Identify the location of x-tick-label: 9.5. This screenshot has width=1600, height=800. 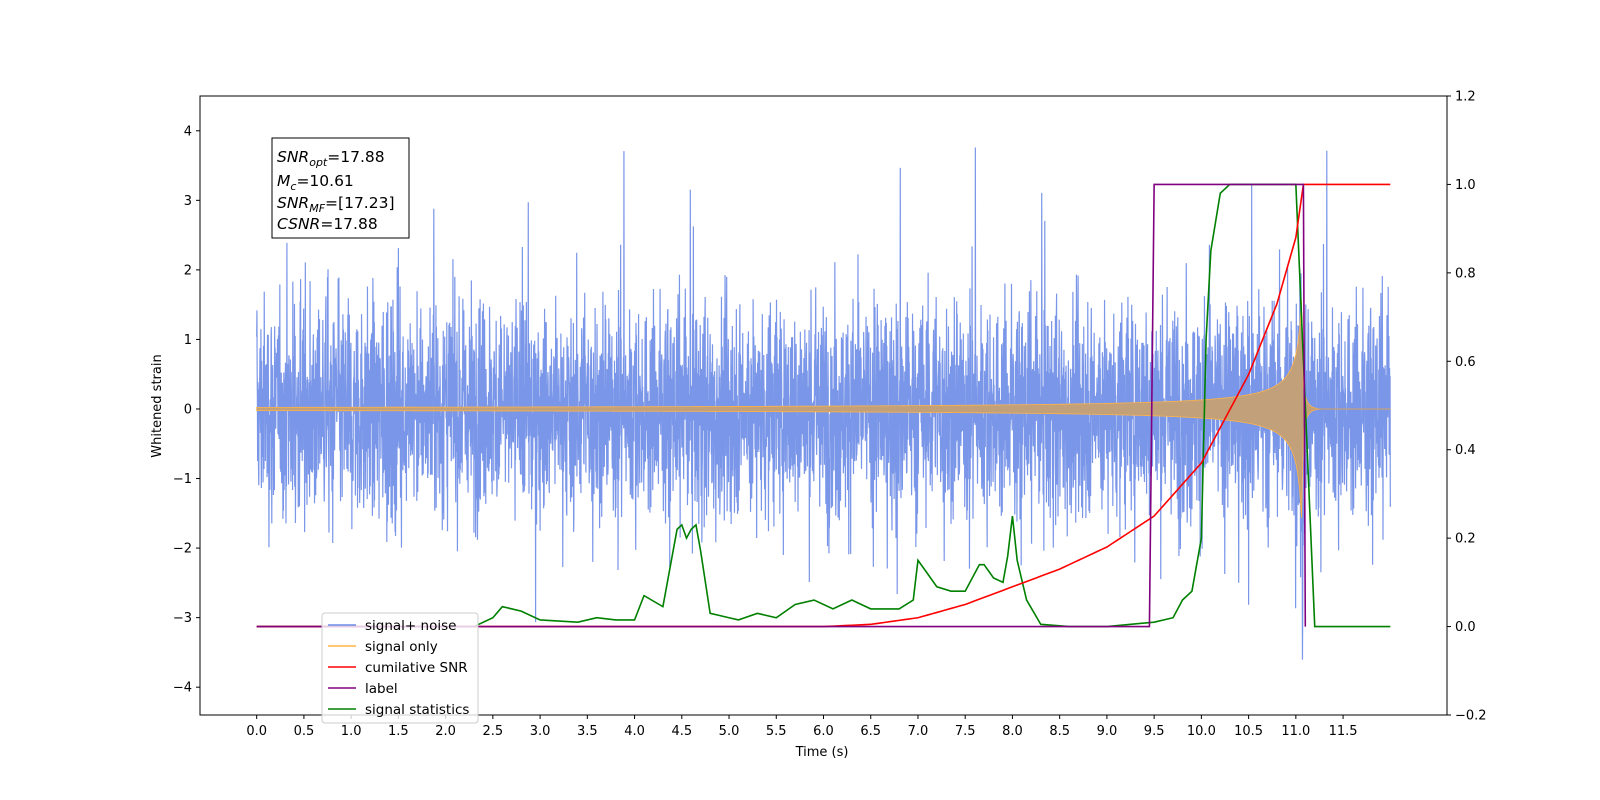
(1154, 731).